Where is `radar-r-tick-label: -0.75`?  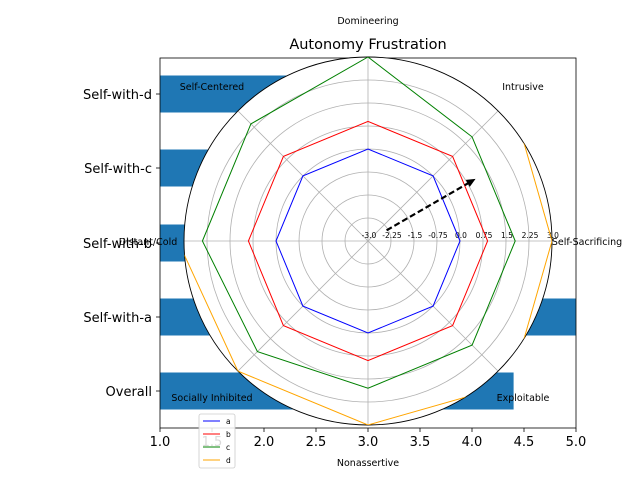
radar-r-tick-label: -0.75 is located at coordinates (438, 235).